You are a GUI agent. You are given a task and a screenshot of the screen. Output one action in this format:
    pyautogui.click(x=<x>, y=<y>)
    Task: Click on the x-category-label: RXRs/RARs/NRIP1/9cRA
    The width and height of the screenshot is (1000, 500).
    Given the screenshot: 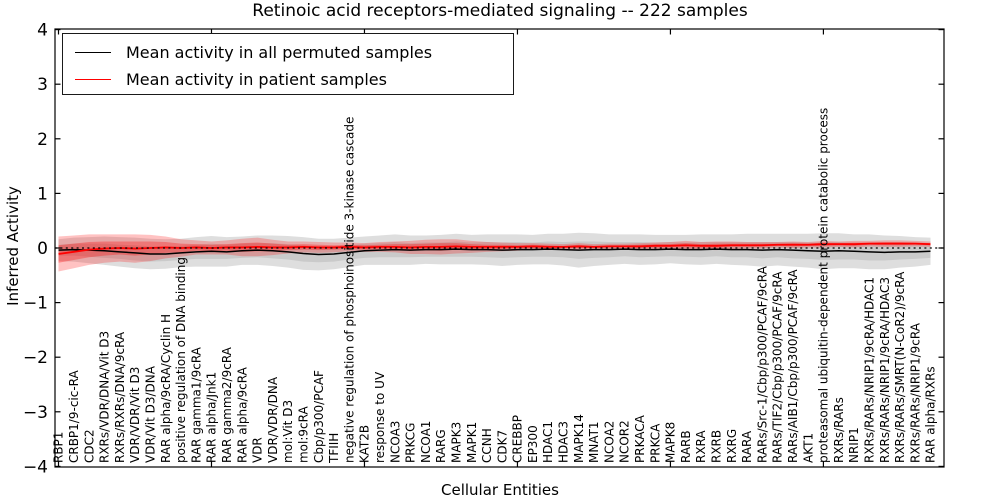 What is the action you would take?
    pyautogui.click(x=915, y=392)
    